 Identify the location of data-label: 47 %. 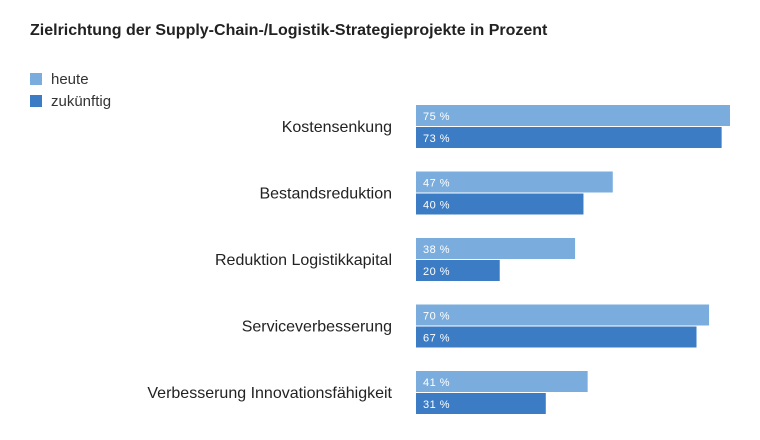
(436, 184).